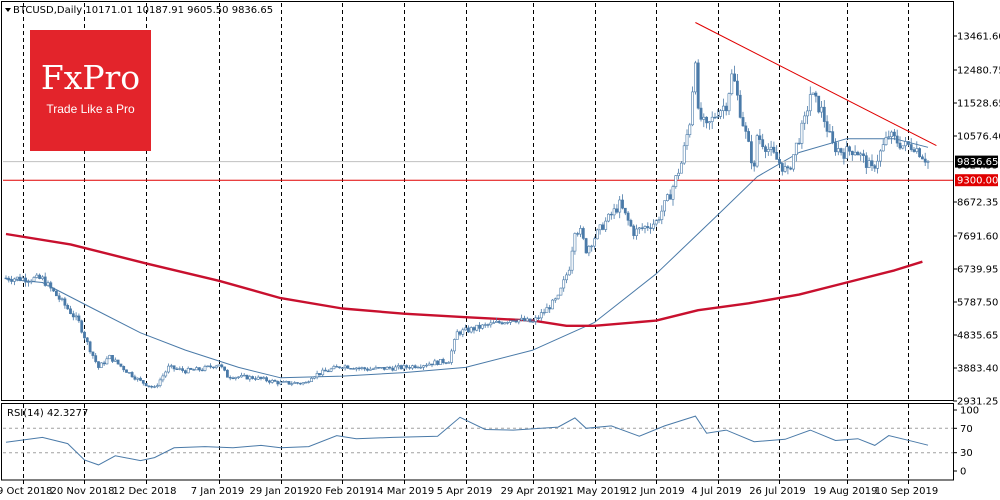  What do you see at coordinates (816, 84) in the screenshot?
I see `descending-trend-line` at bounding box center [816, 84].